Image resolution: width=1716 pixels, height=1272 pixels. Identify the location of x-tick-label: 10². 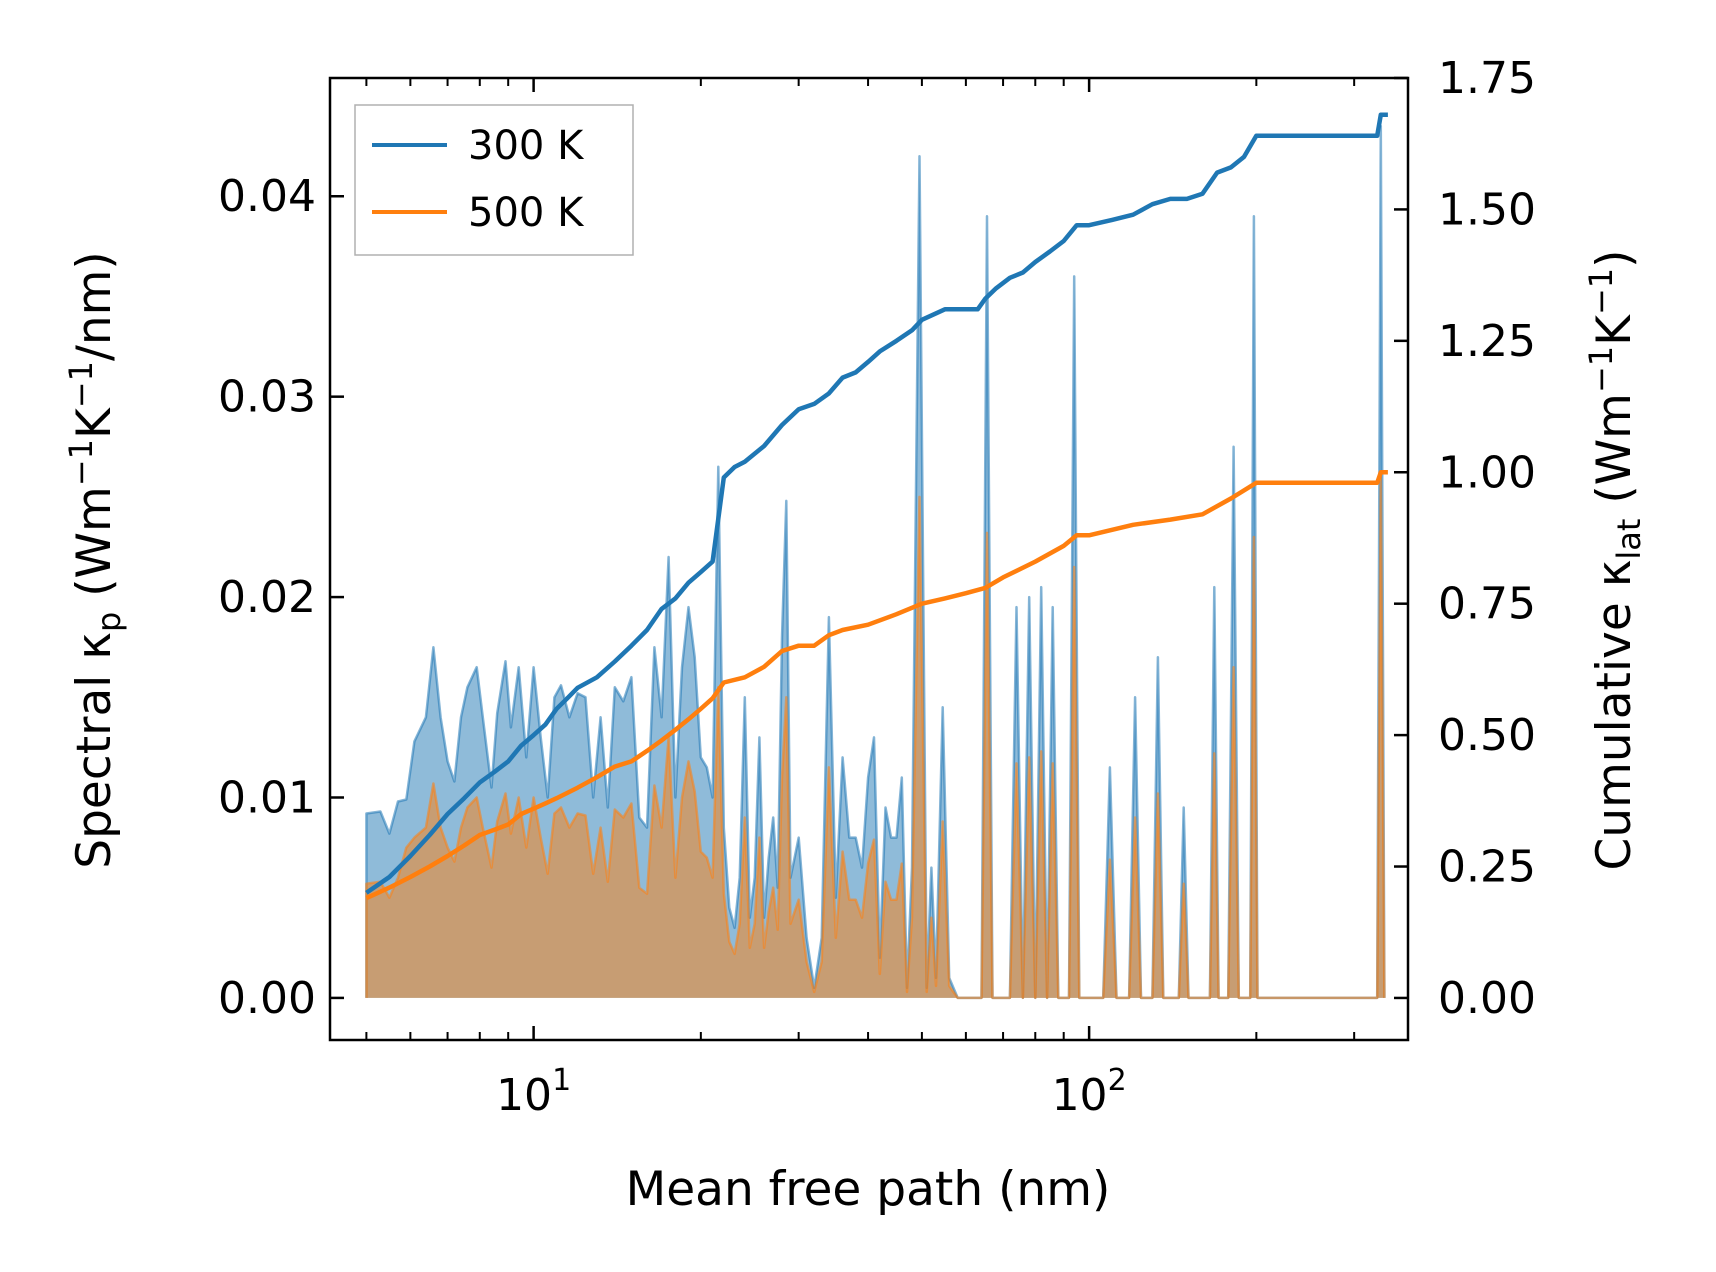
(1089, 1092).